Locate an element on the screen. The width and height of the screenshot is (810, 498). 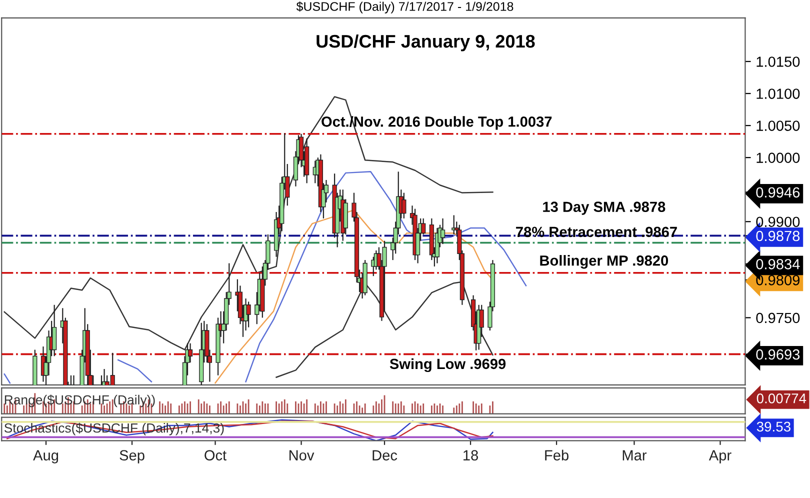
y-tick-label: 0.9693 is located at coordinates (778, 354).